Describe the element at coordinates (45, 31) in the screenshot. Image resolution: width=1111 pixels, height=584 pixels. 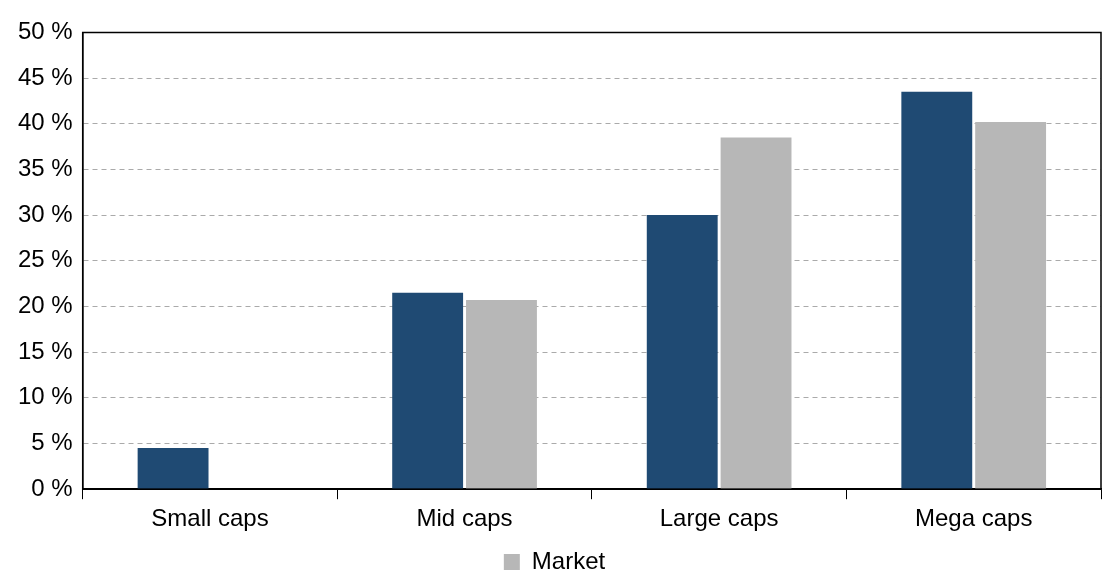
I see `y-tick-label: 50 %` at that location.